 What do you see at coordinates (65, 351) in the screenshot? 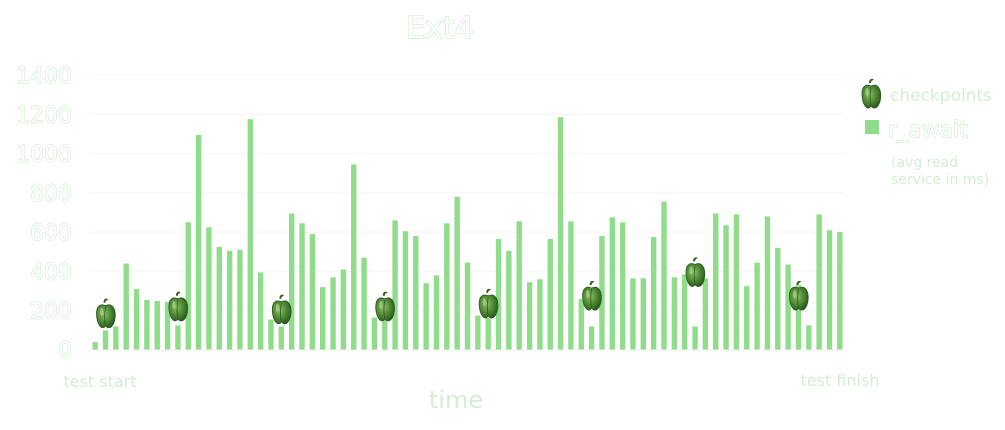
I see `y-tick-label: 0` at bounding box center [65, 351].